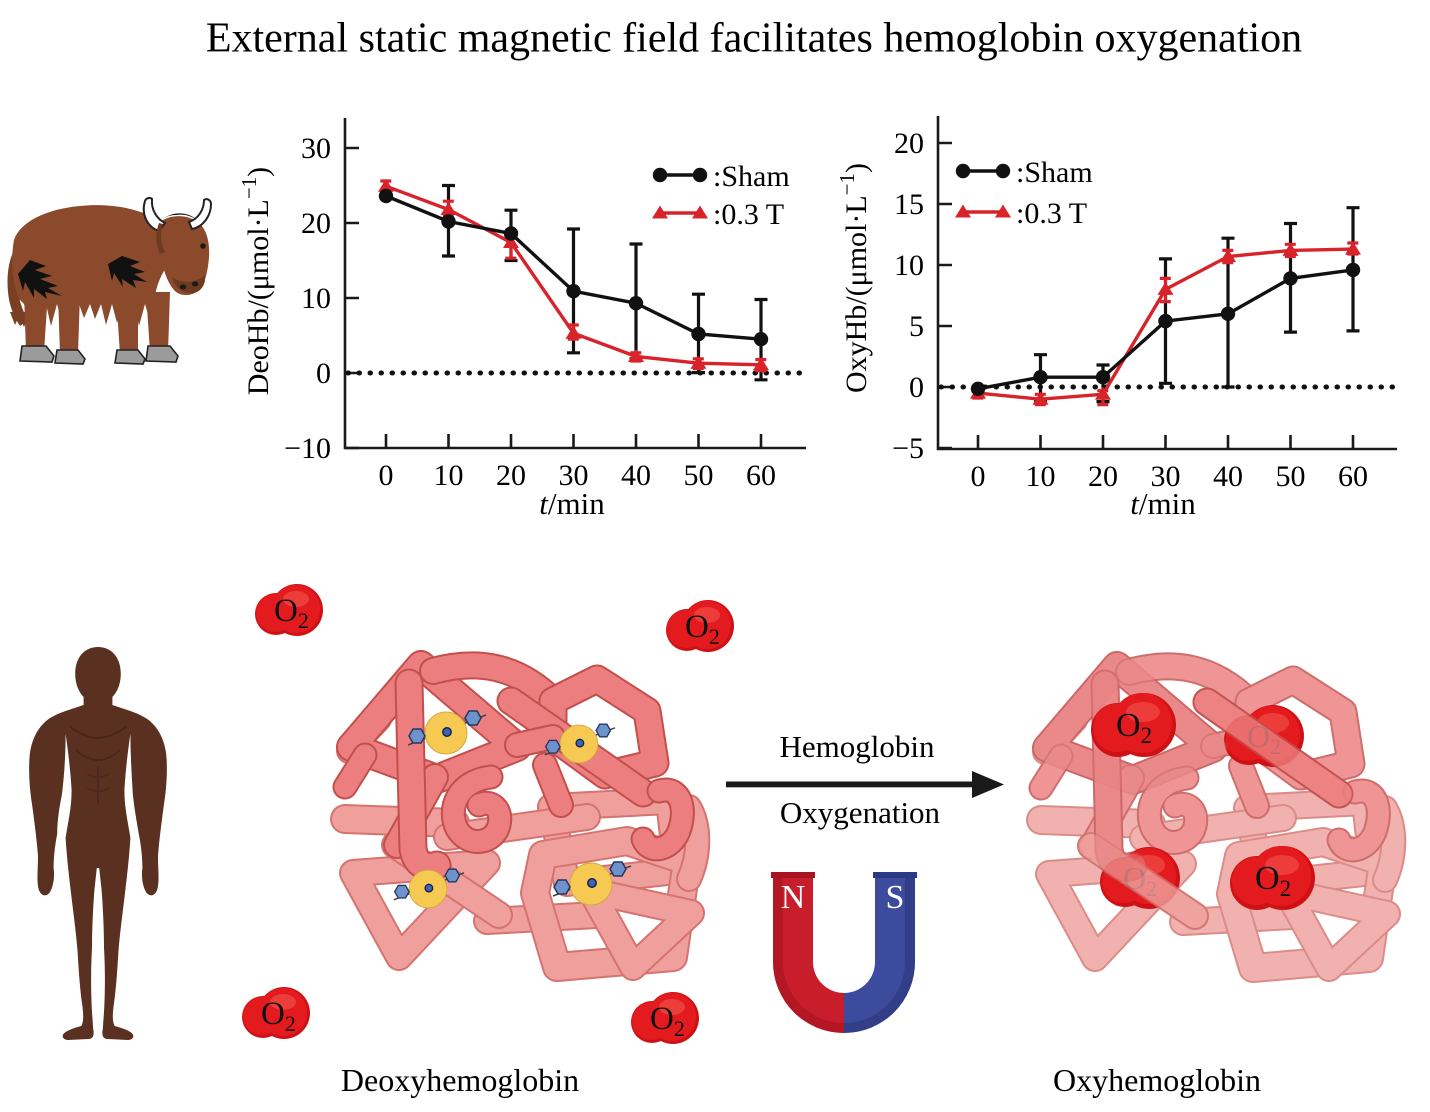  Describe the element at coordinates (909, 204) in the screenshot. I see `svg-text: 15` at that location.